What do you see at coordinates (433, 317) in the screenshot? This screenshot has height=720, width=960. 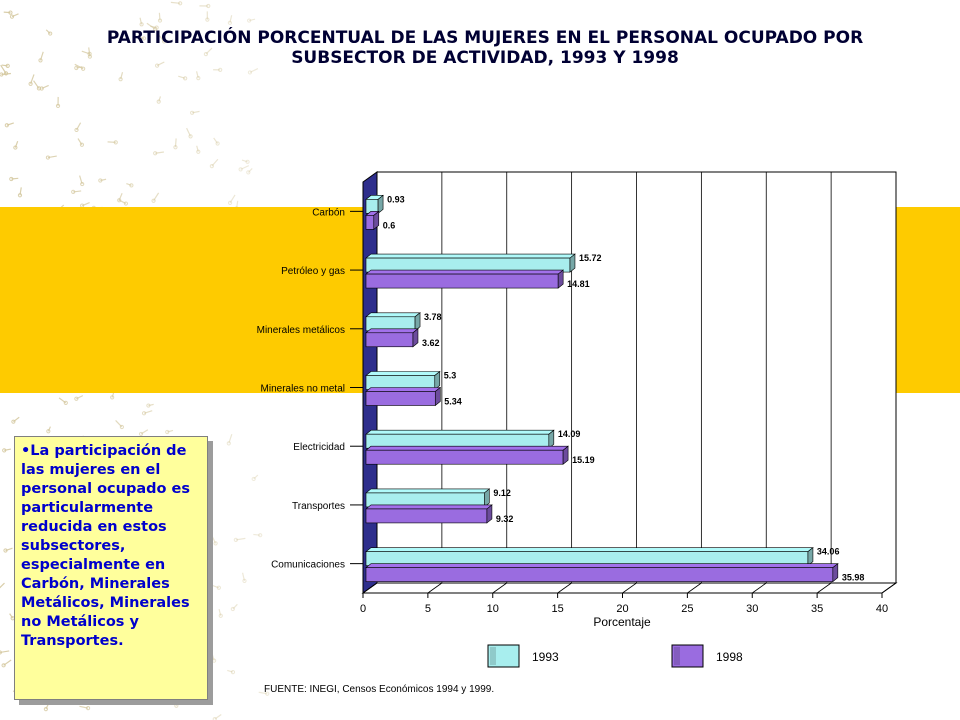 I see `data-label: 3.78` at bounding box center [433, 317].